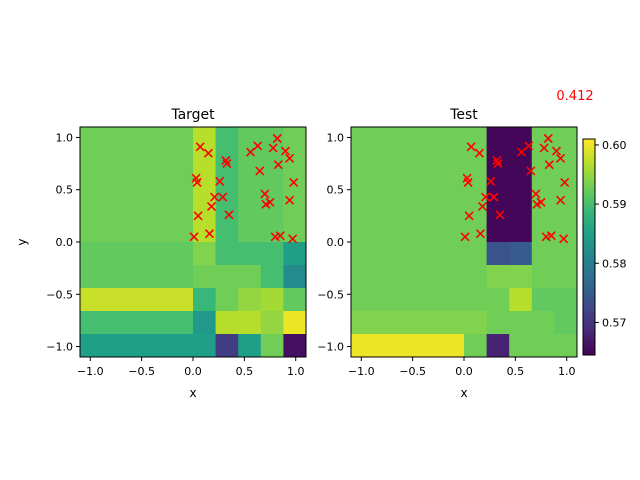 The height and width of the screenshot is (480, 640). I want to click on score-annotation: 0.412, so click(574, 96).